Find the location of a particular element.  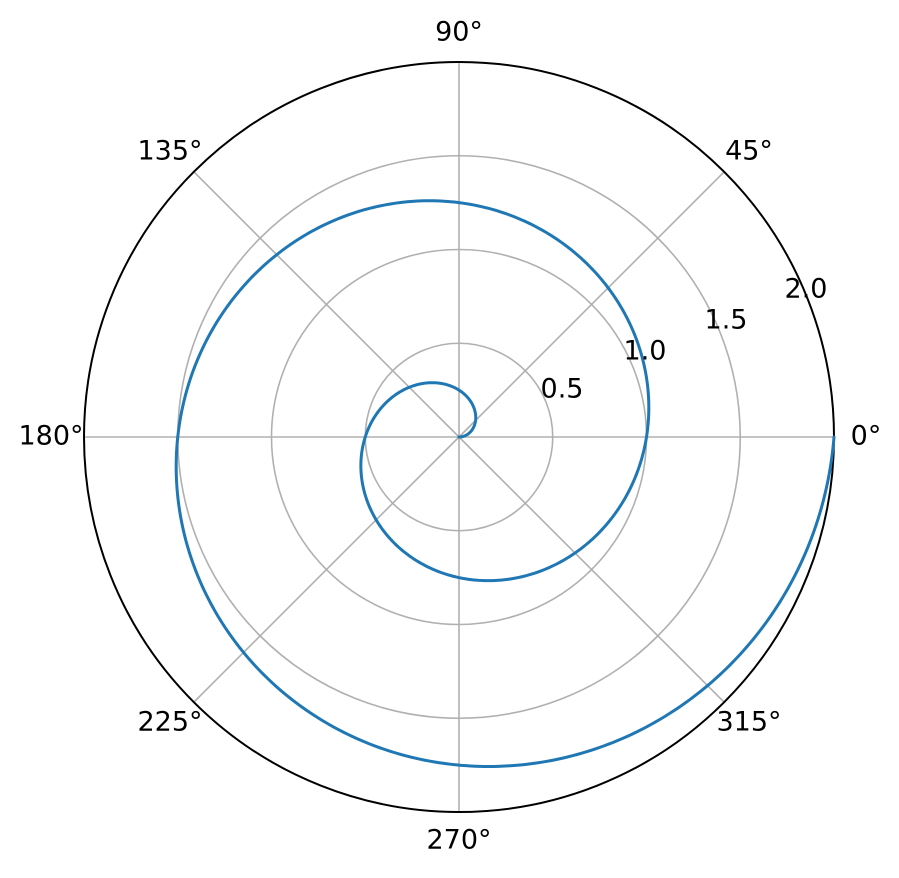

angular-tick-label: 90° is located at coordinates (459, 32).